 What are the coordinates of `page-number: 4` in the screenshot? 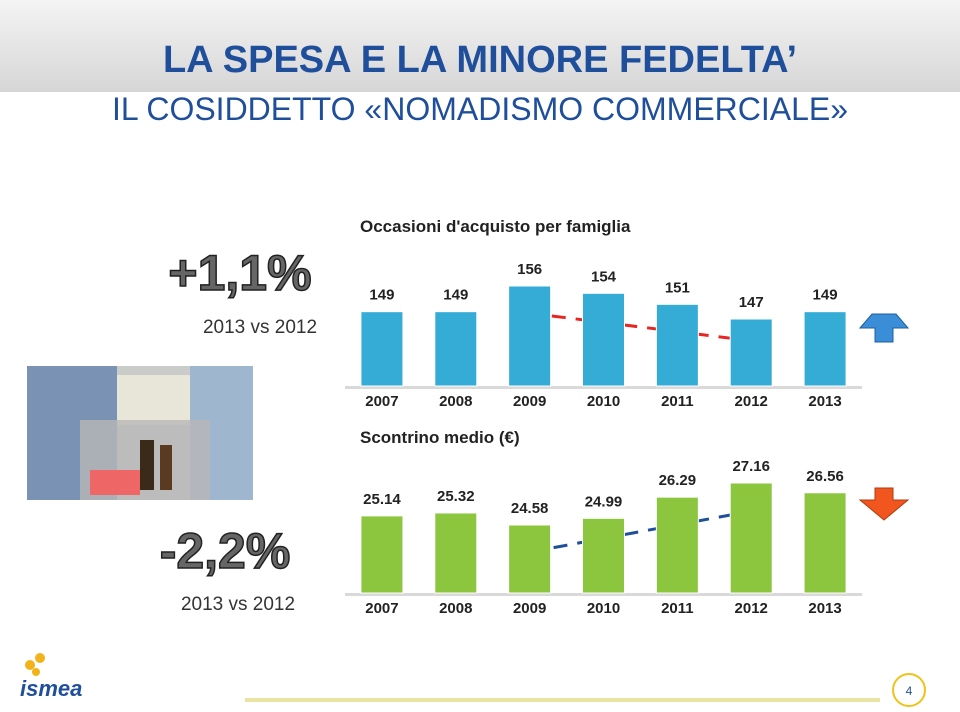 It's located at (909, 691).